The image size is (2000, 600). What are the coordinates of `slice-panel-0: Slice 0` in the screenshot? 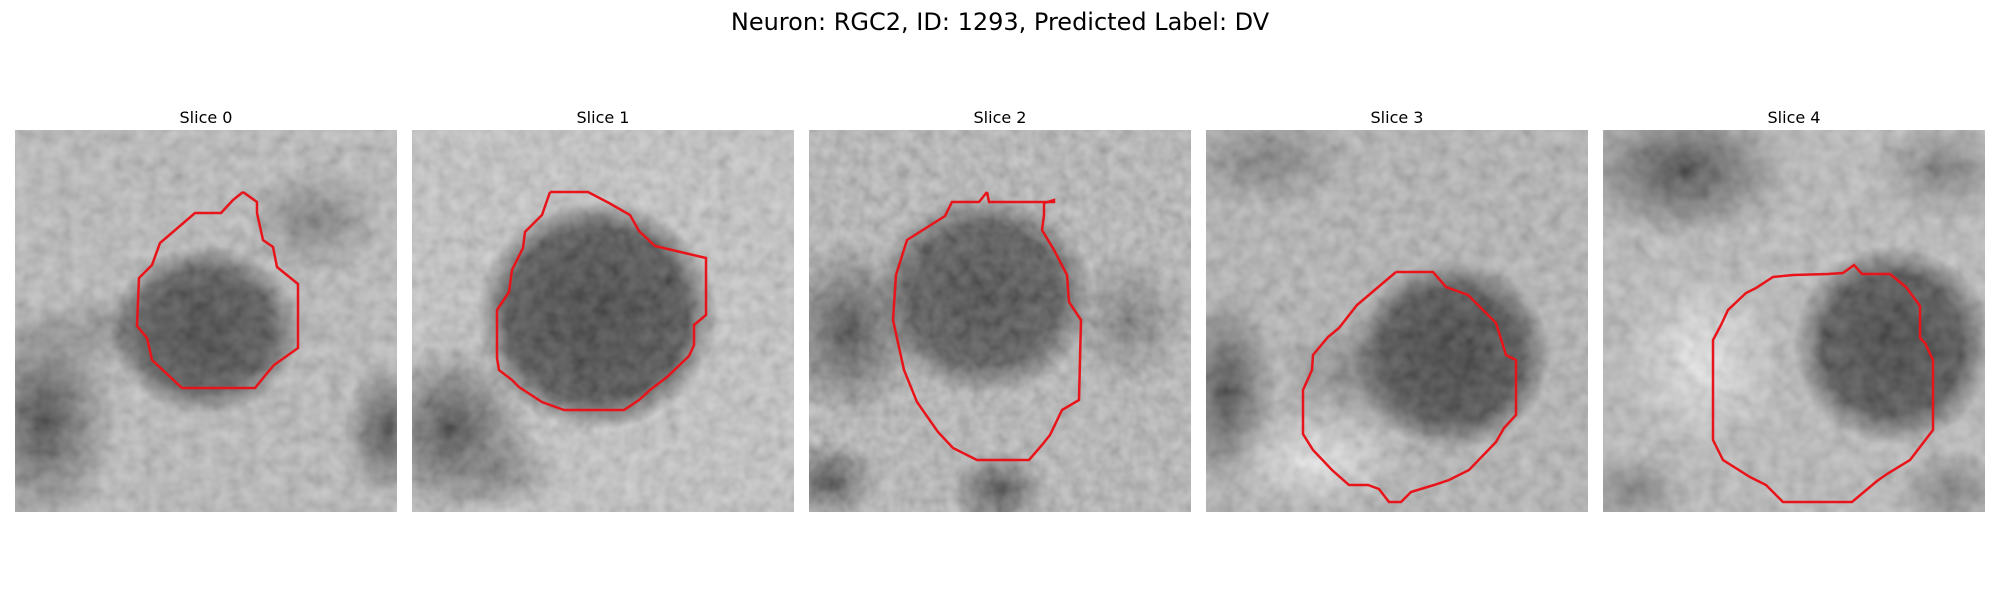 It's located at (206, 309).